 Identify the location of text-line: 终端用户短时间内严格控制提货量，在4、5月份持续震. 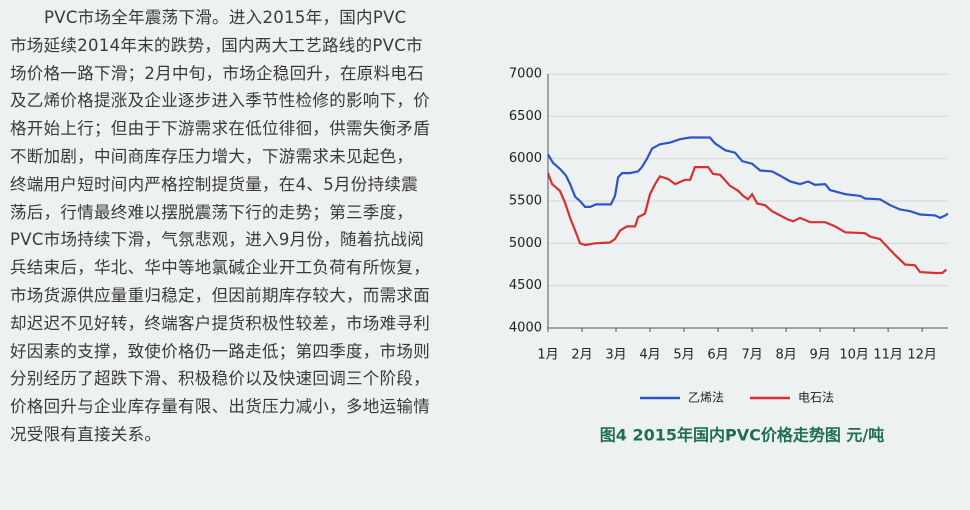
(214, 184).